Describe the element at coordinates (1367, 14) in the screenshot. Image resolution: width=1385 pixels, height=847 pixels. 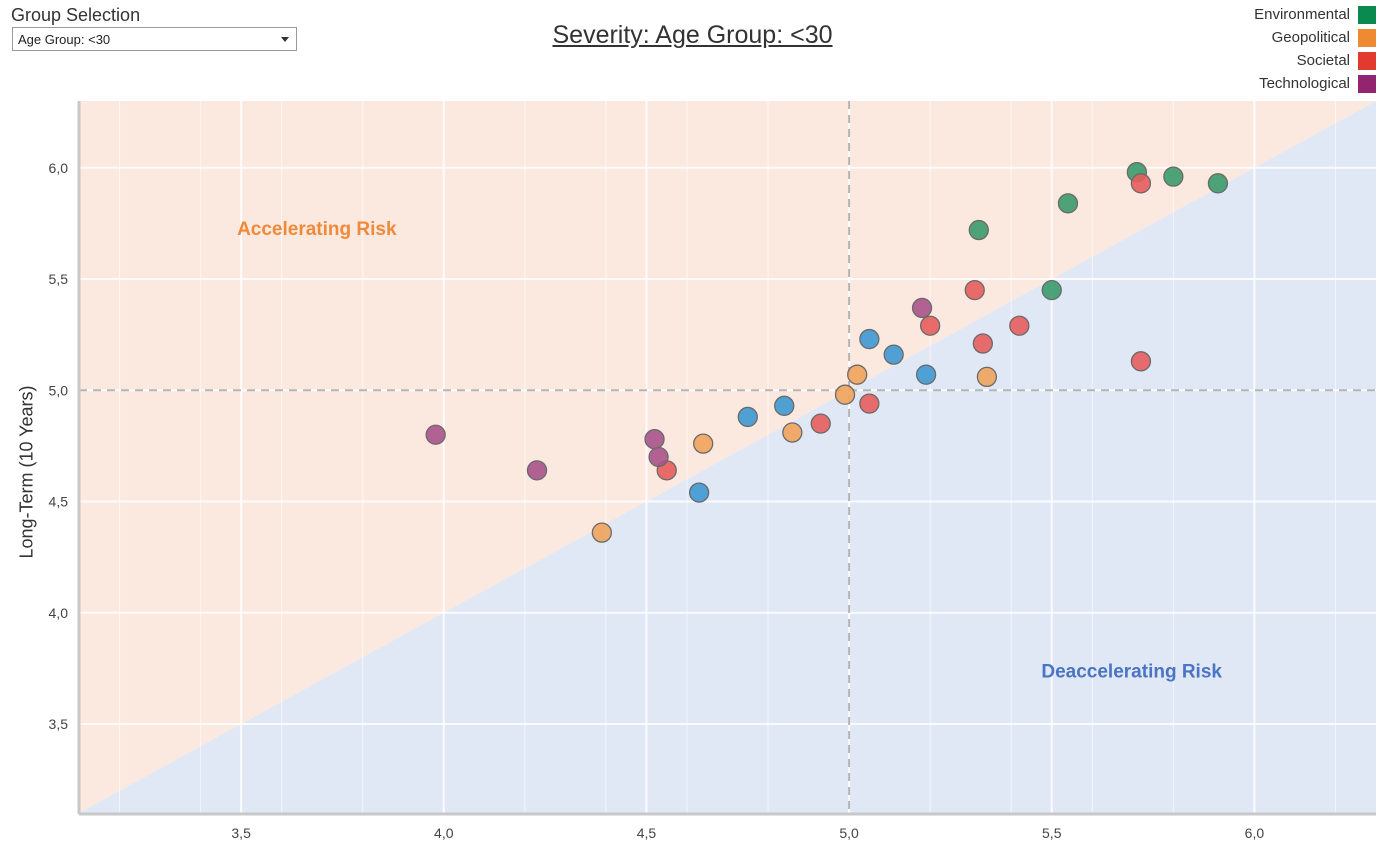
I see `legend-swatch-environmental` at that location.